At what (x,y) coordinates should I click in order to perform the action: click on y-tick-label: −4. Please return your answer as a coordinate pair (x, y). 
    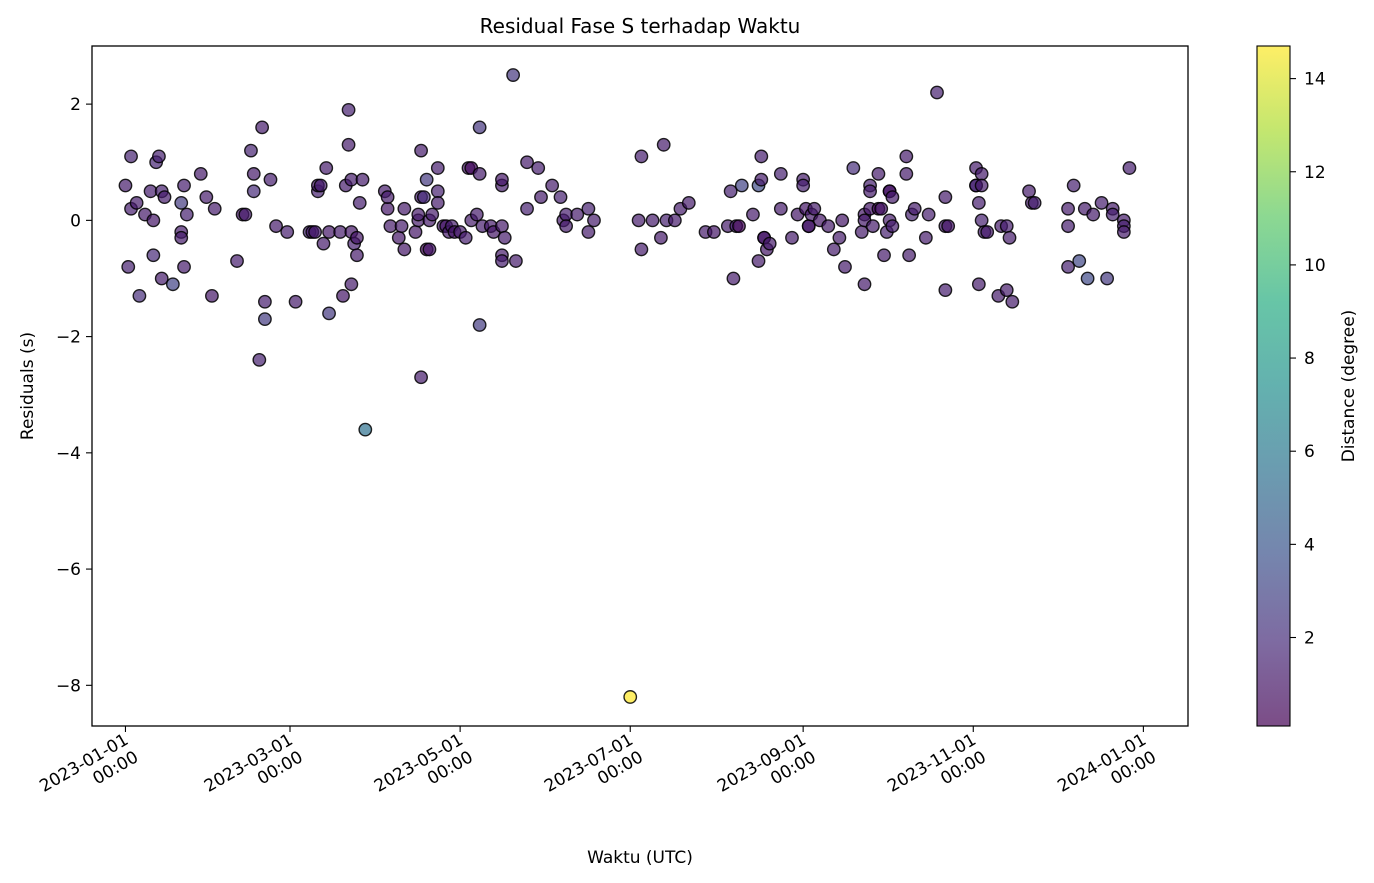
    Looking at the image, I should click on (68, 454).